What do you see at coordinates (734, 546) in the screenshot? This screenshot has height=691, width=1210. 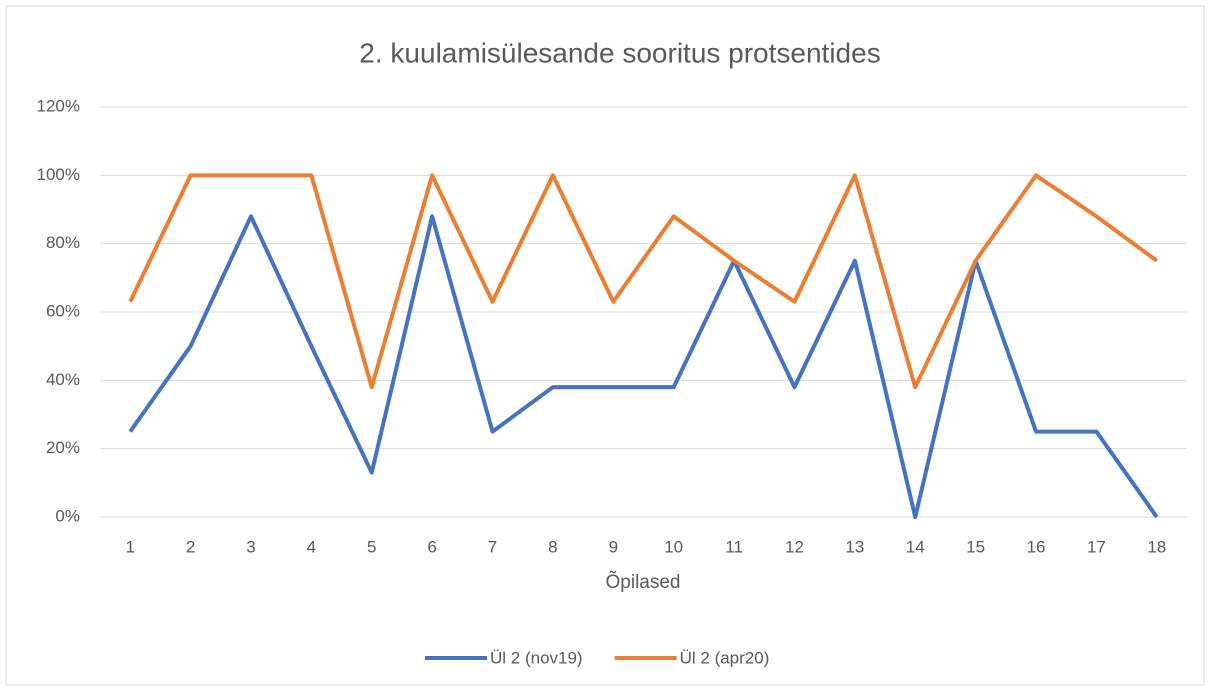 I see `x-tick-label: 11` at bounding box center [734, 546].